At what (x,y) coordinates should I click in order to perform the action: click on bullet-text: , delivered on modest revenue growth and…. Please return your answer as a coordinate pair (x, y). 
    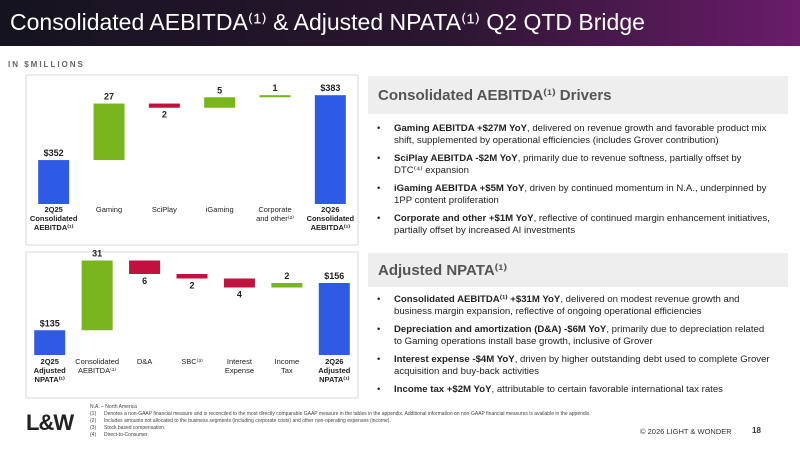
    Looking at the image, I should click on (567, 305).